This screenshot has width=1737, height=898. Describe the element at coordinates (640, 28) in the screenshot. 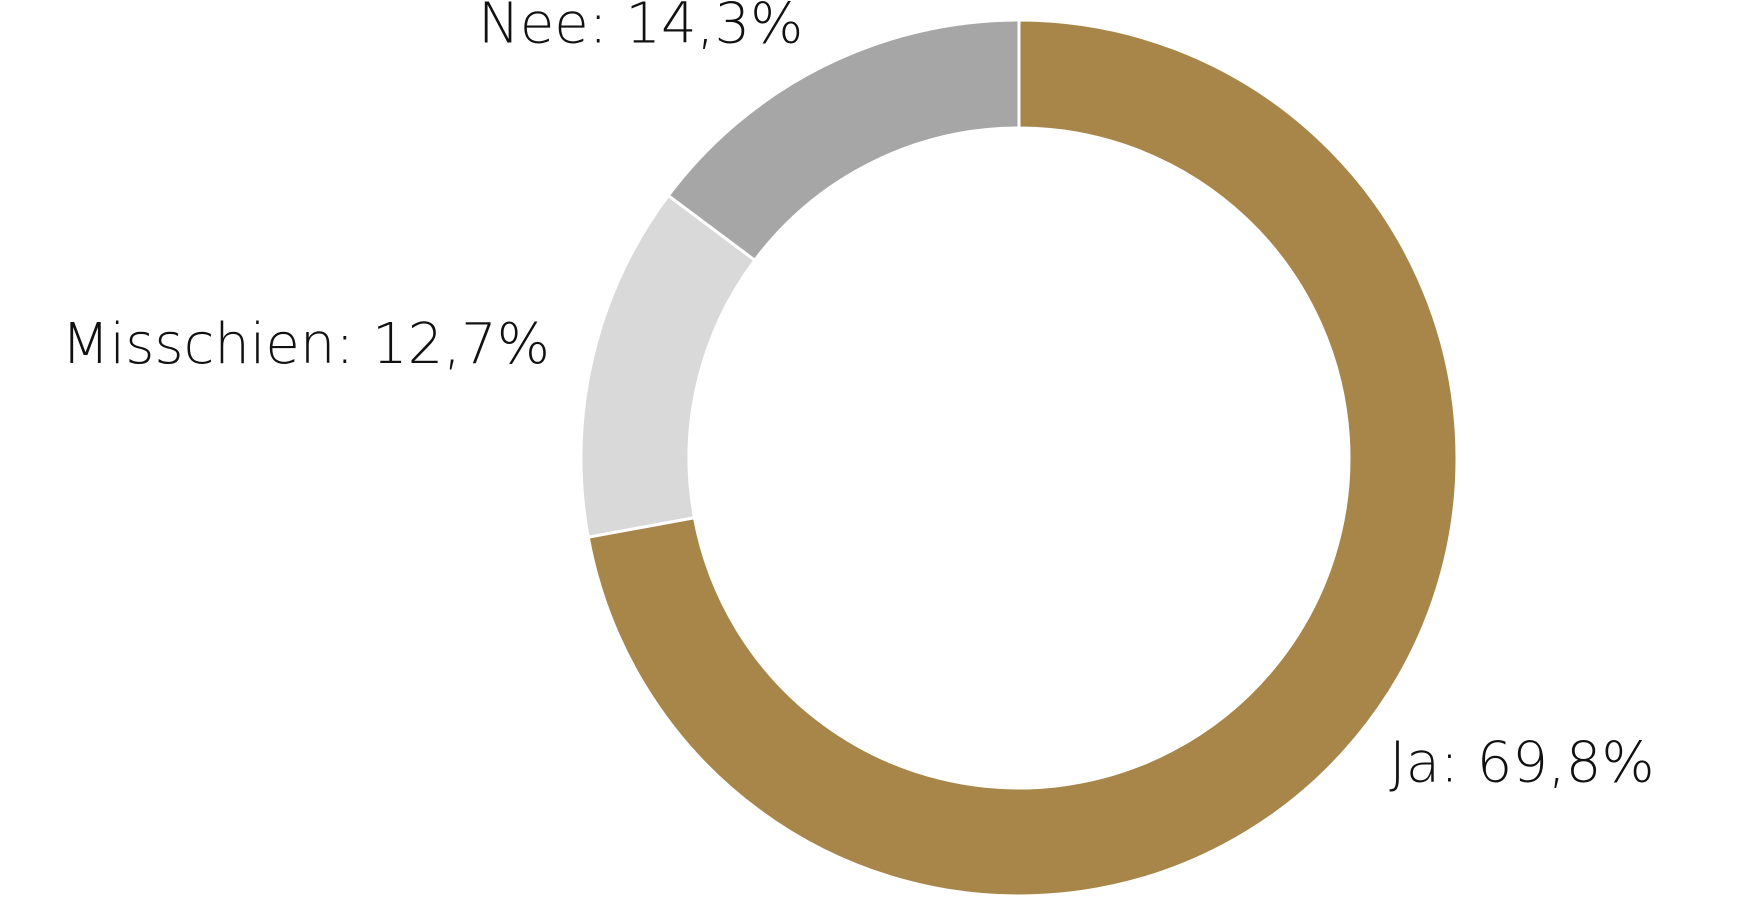

I see `segment-label: Nee: 14,3%` at that location.